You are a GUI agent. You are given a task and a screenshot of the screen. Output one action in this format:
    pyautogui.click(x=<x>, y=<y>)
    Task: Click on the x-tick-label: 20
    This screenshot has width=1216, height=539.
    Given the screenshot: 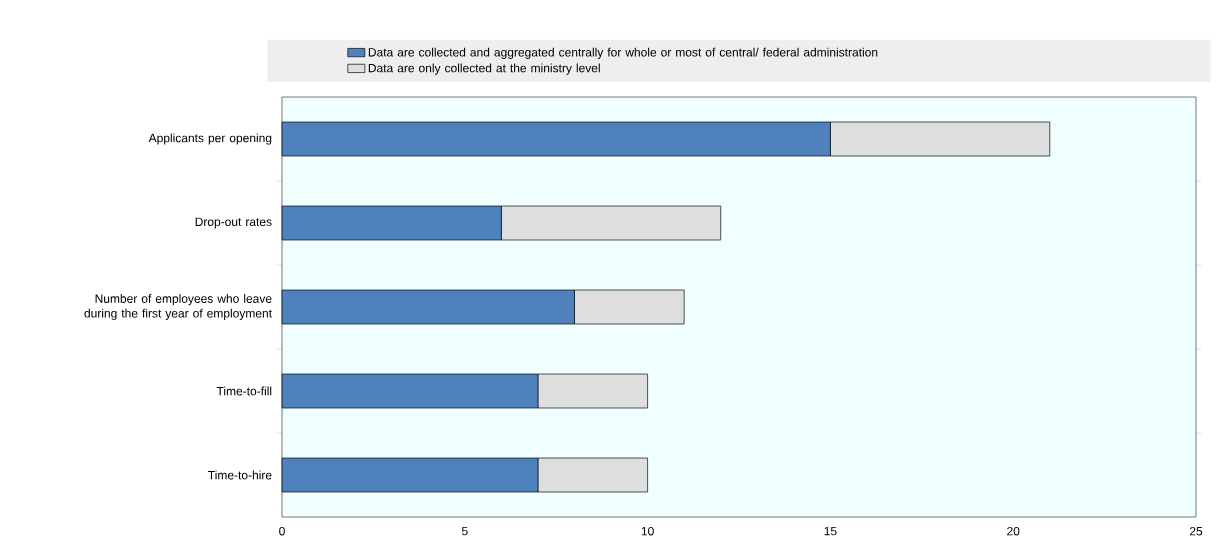 What is the action you would take?
    pyautogui.click(x=1013, y=531)
    